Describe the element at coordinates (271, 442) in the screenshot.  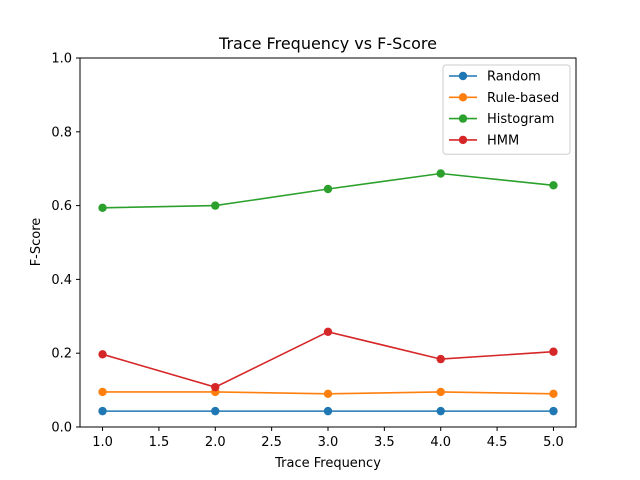
I see `x-tick-label: 2.5` at that location.